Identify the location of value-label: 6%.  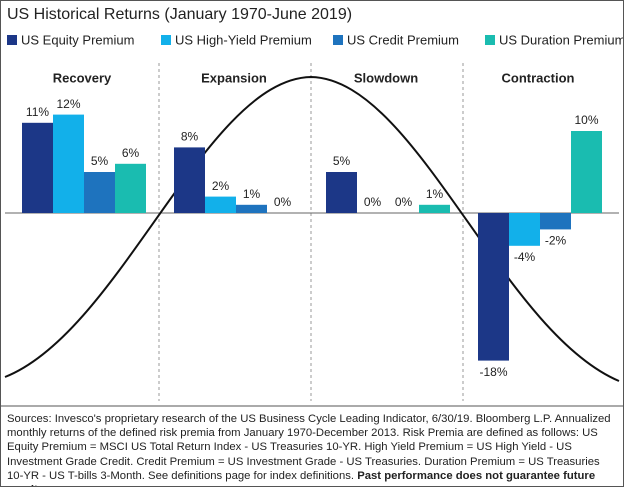
(131, 153).